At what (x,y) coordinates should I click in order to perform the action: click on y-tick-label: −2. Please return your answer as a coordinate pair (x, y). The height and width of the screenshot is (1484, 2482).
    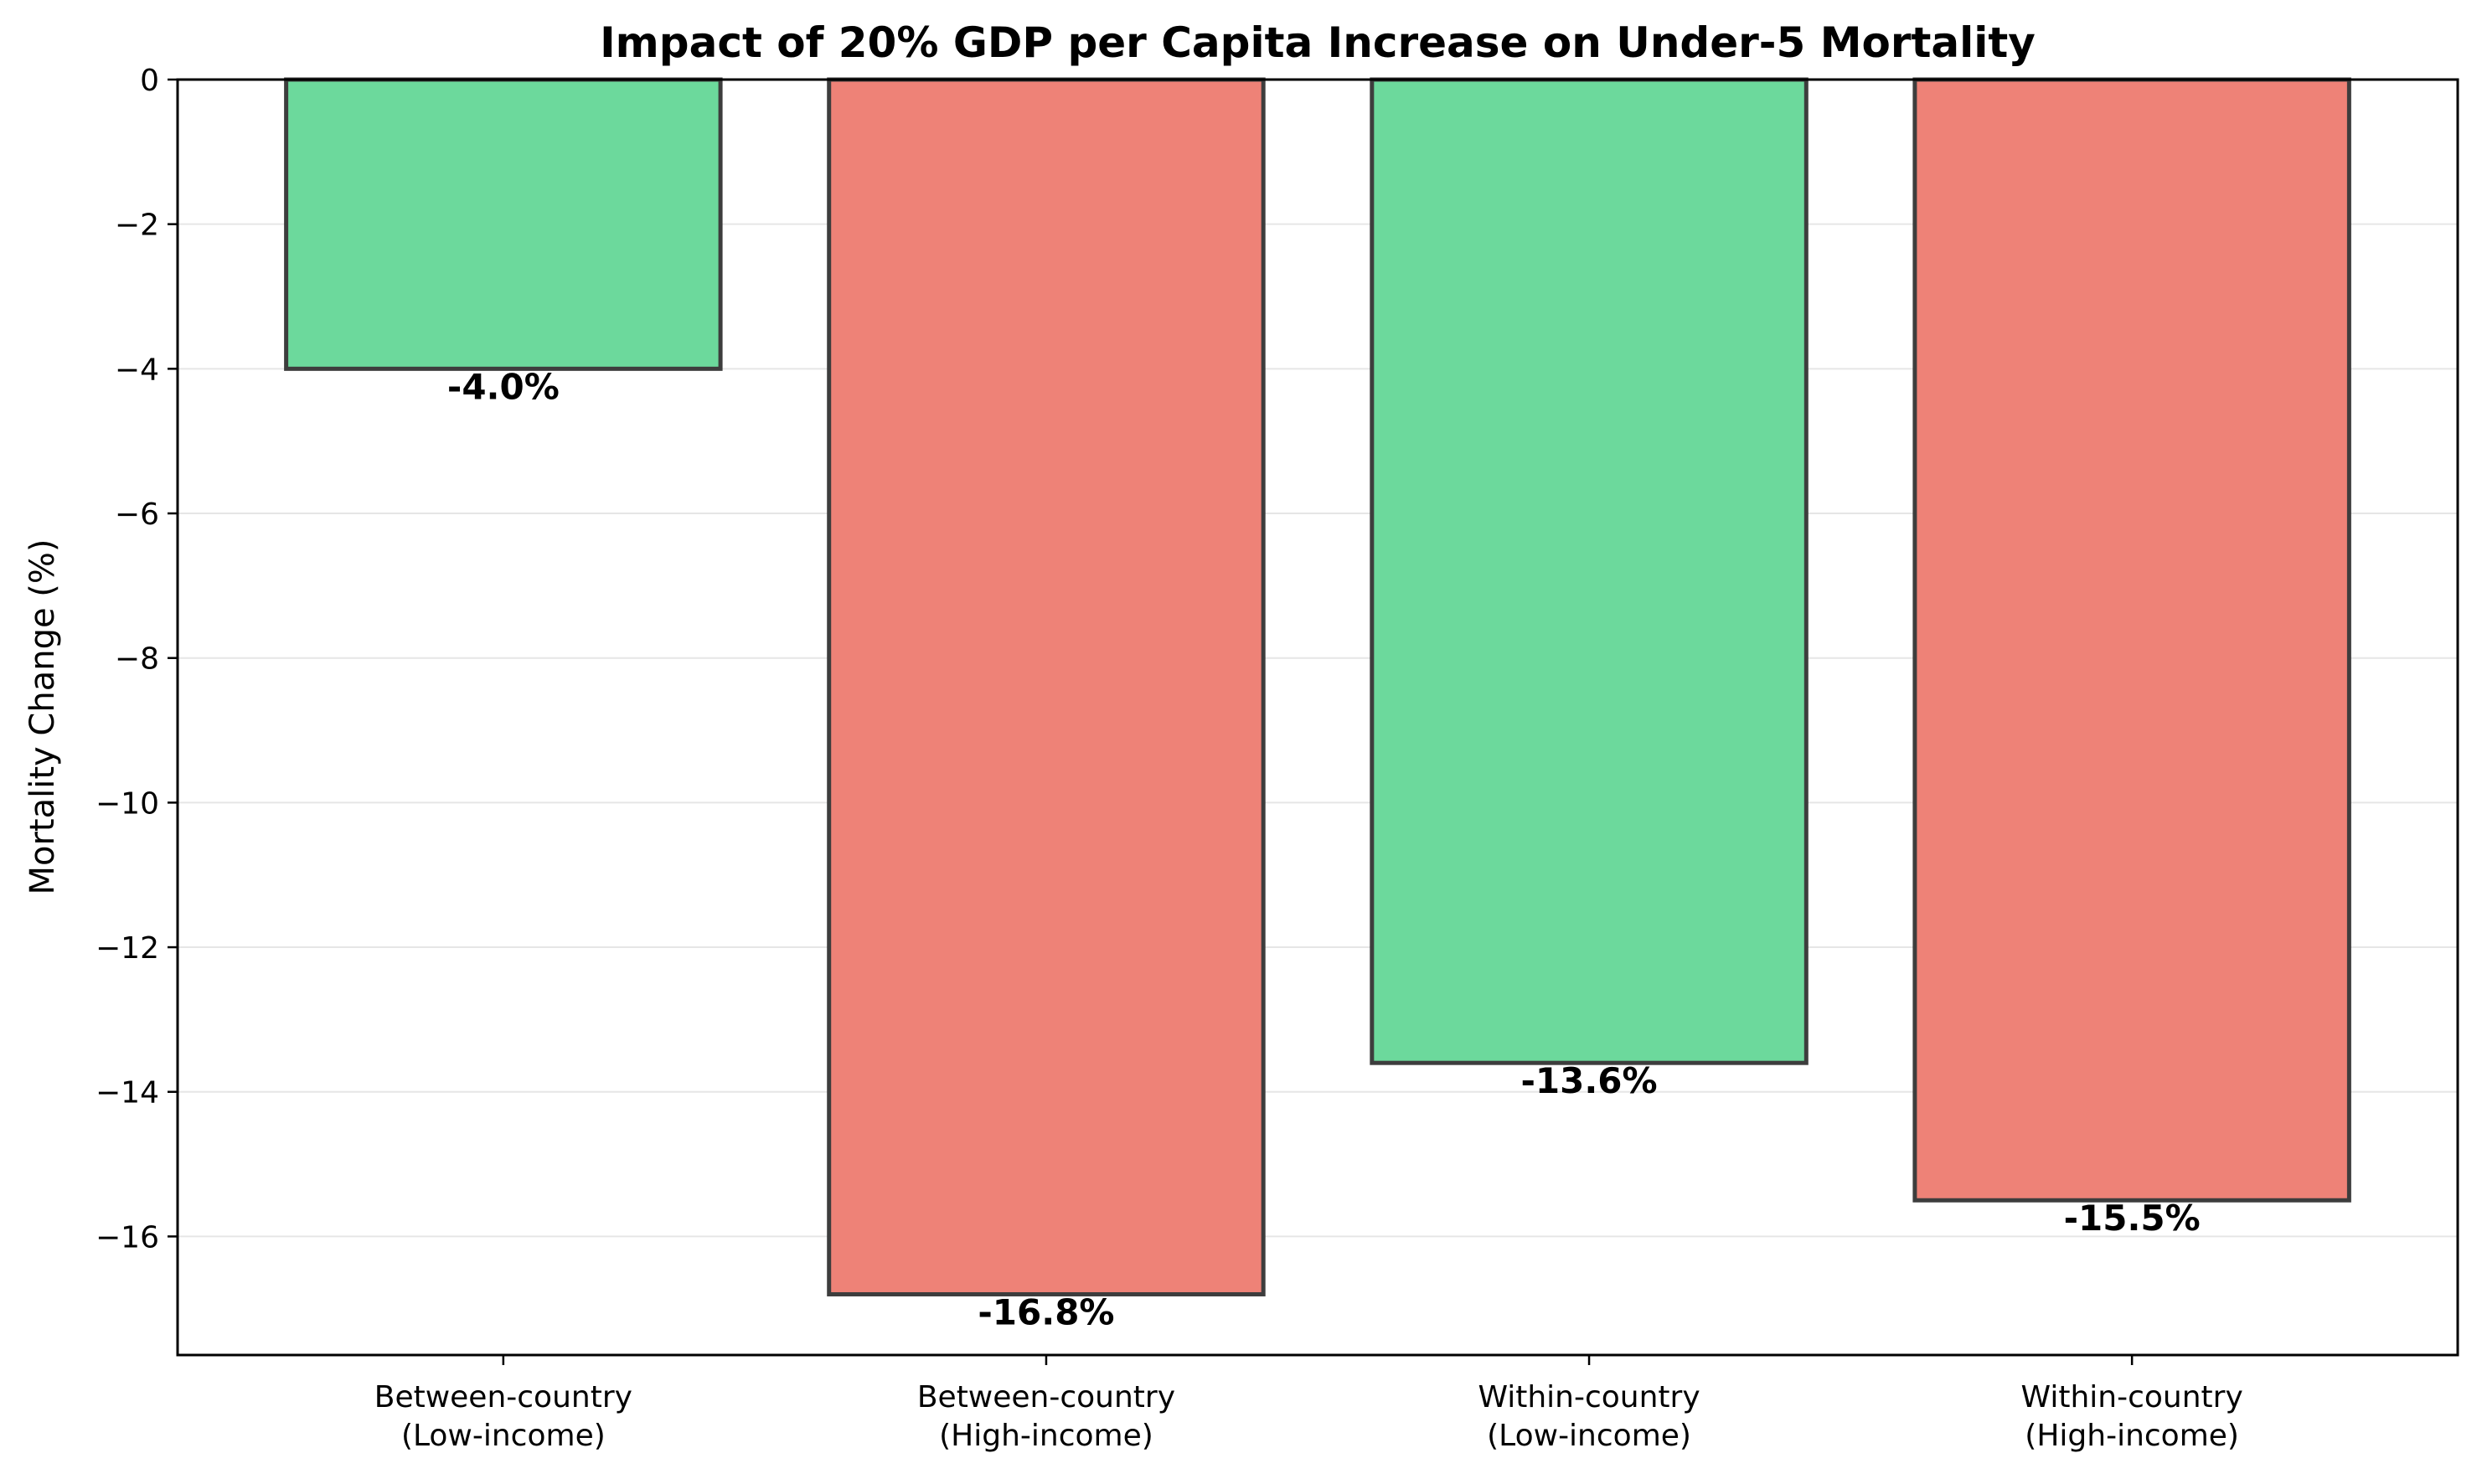
    Looking at the image, I should click on (137, 226).